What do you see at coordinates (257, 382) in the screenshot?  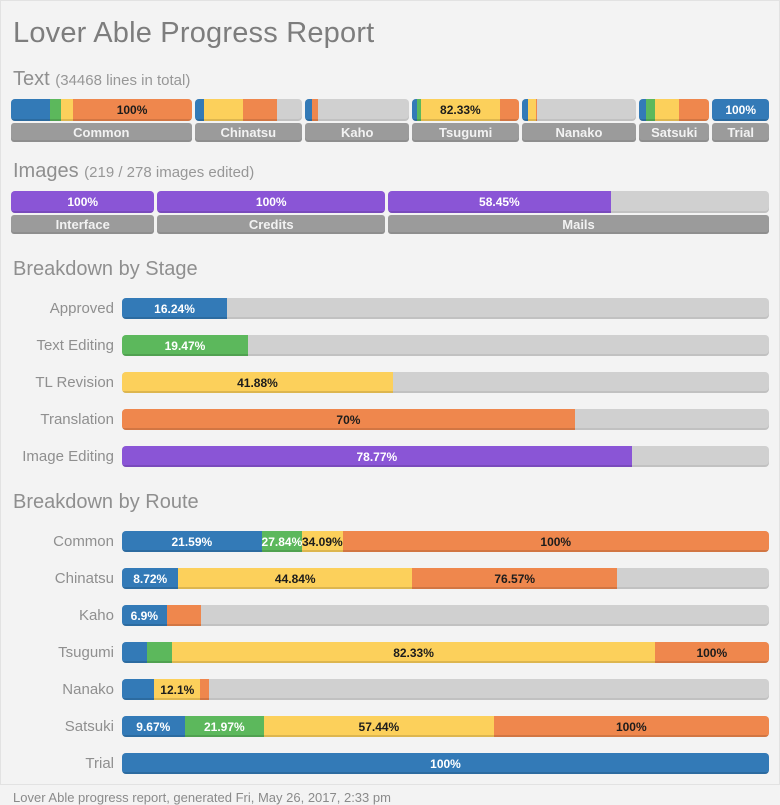 I see `bar-segment-revised: 41.88%` at bounding box center [257, 382].